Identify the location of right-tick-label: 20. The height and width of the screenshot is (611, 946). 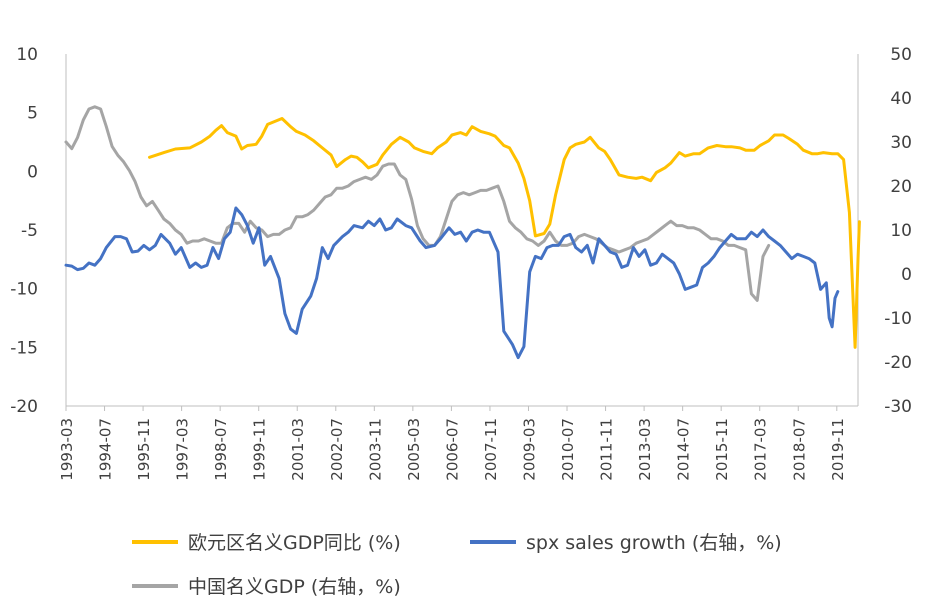
(901, 187).